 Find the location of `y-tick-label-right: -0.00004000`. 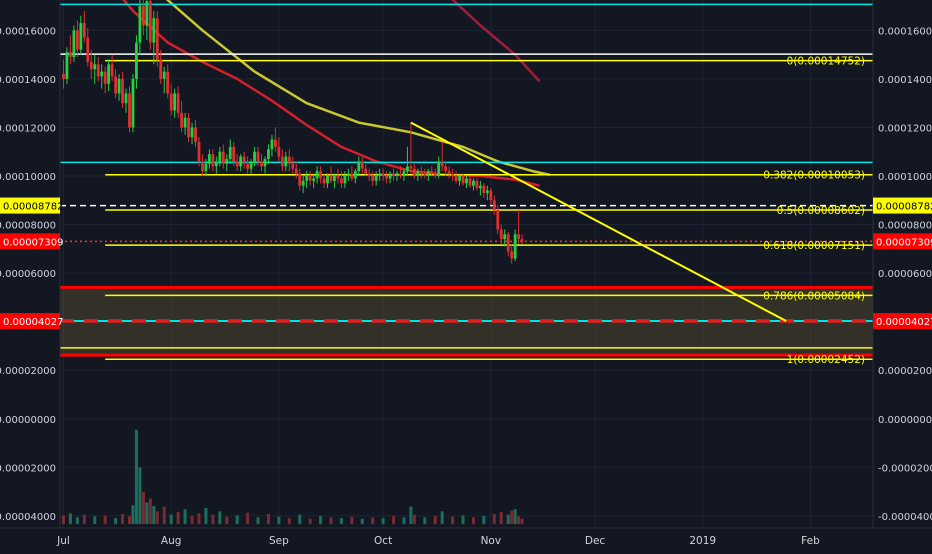

y-tick-label-right: -0.00004000 is located at coordinates (905, 517).